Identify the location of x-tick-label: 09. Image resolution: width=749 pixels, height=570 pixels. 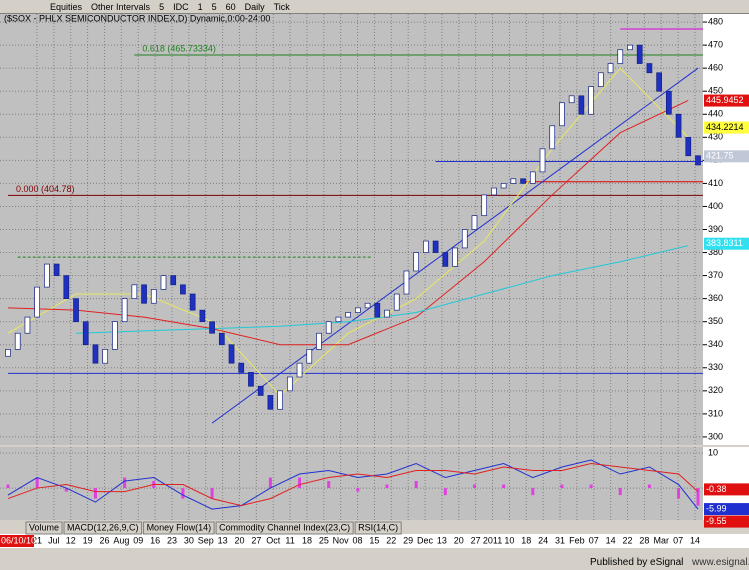
(138, 540).